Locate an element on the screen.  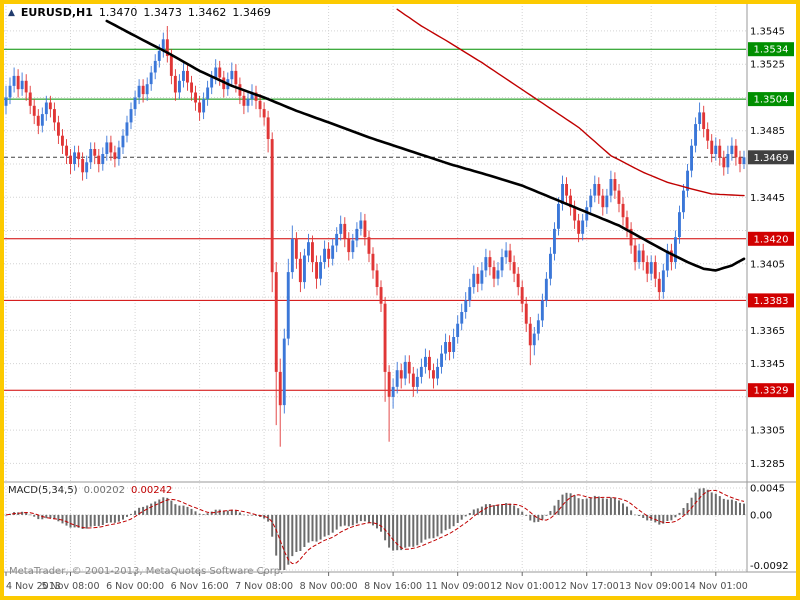
macd-signal-line is located at coordinates (375, 527).